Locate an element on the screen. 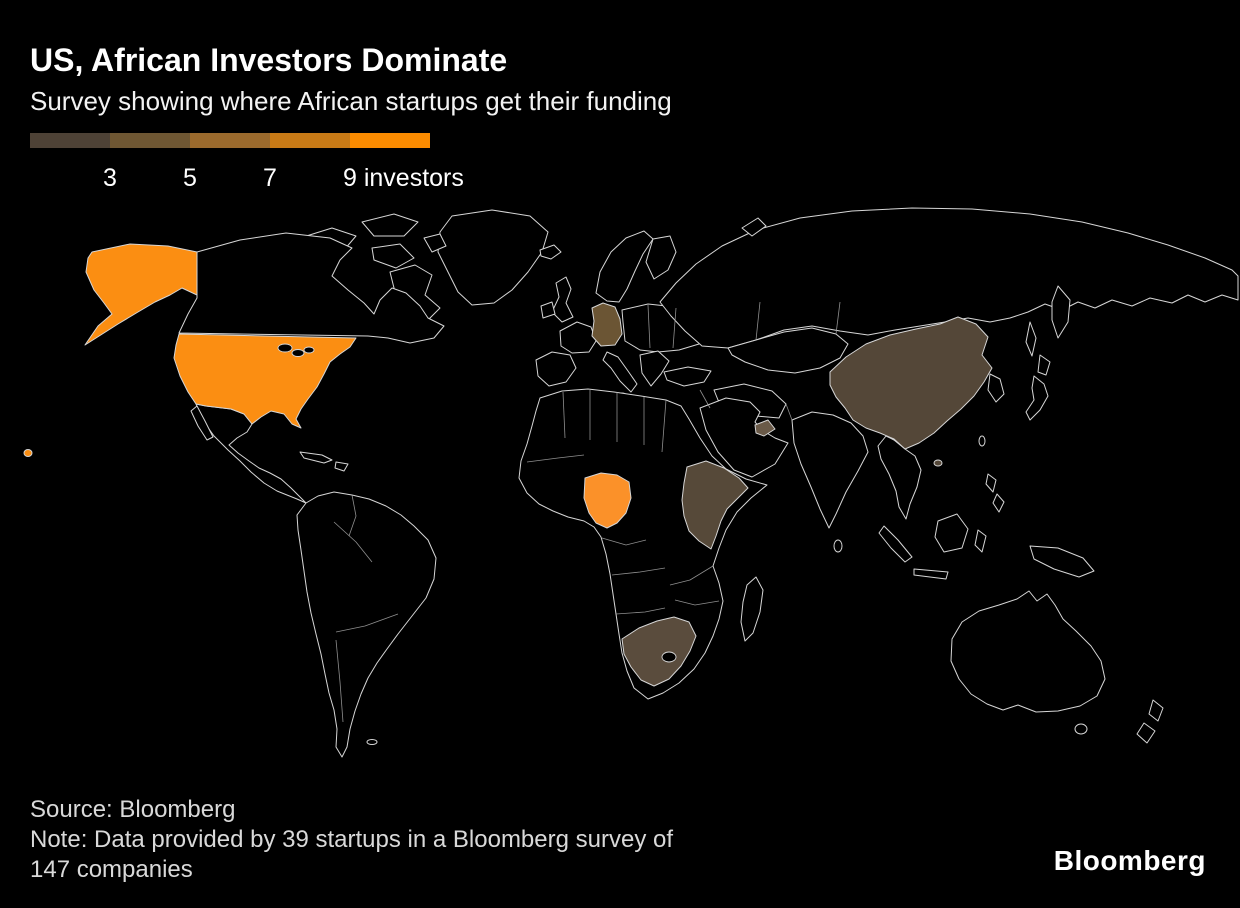 The width and height of the screenshot is (1240, 908). landmass-canada is located at coordinates (311, 288).